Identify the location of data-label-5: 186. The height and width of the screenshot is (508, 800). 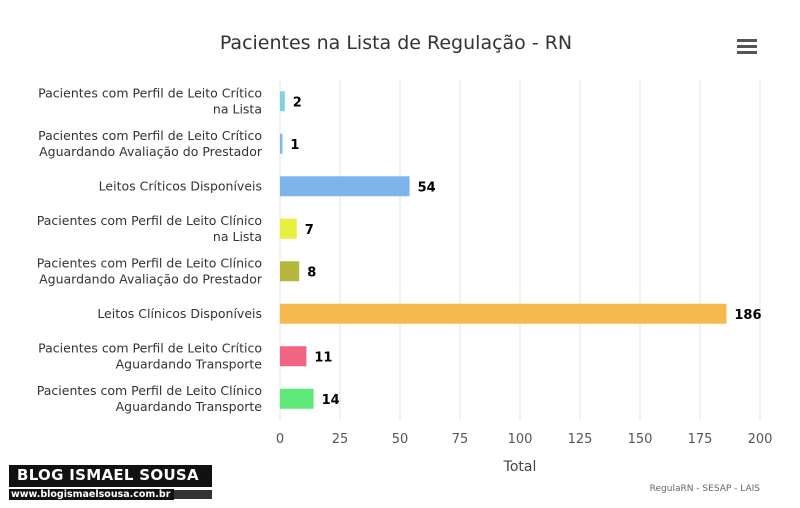
(747, 315).